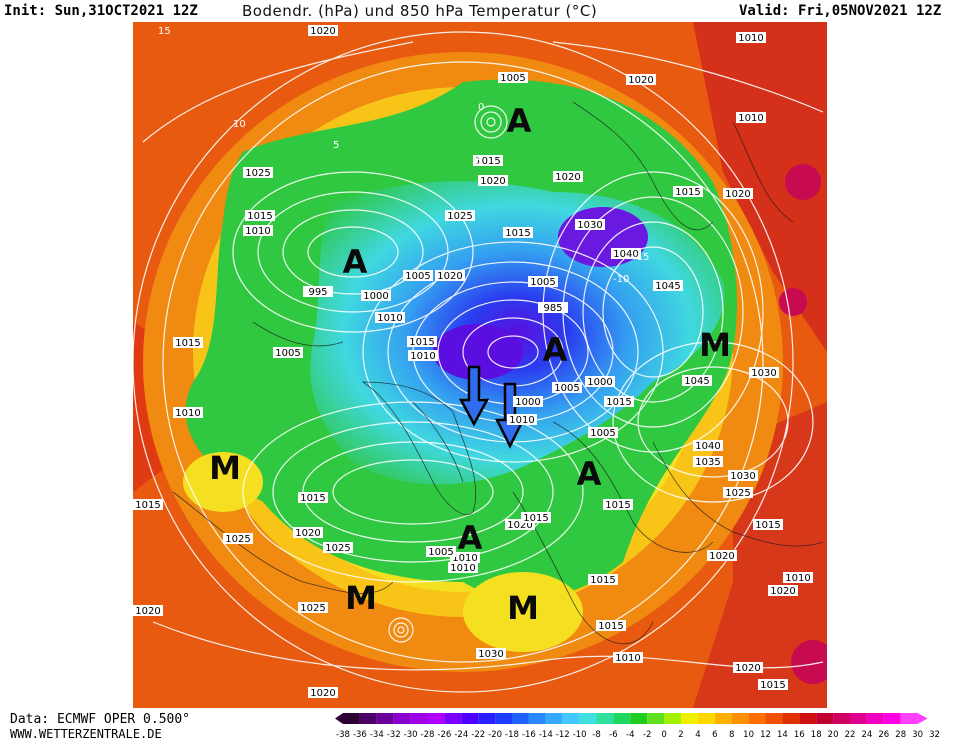 The width and height of the screenshot is (959, 745). Describe the element at coordinates (809, 662) in the screenshot. I see `hot-spot-se` at that location.